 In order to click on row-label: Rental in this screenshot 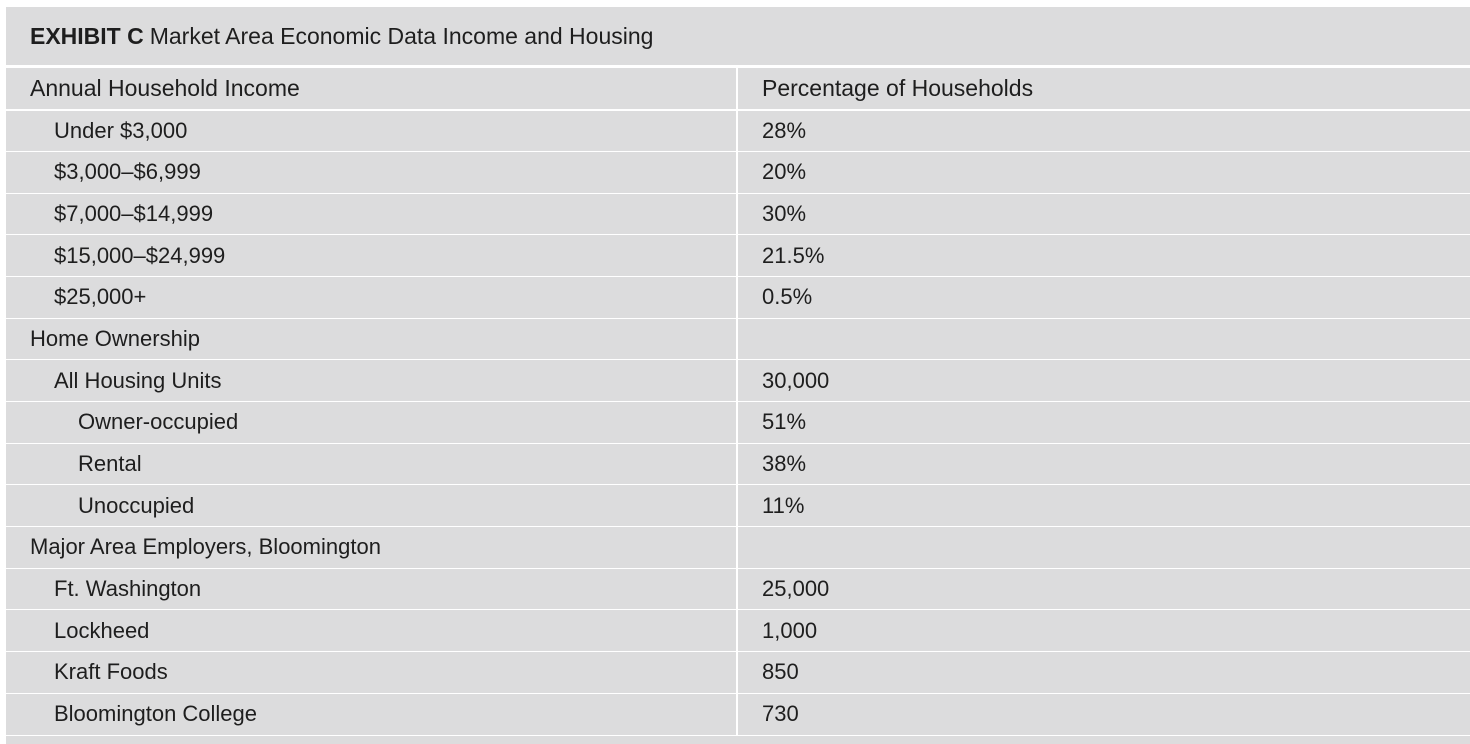, I will do `click(372, 464)`.